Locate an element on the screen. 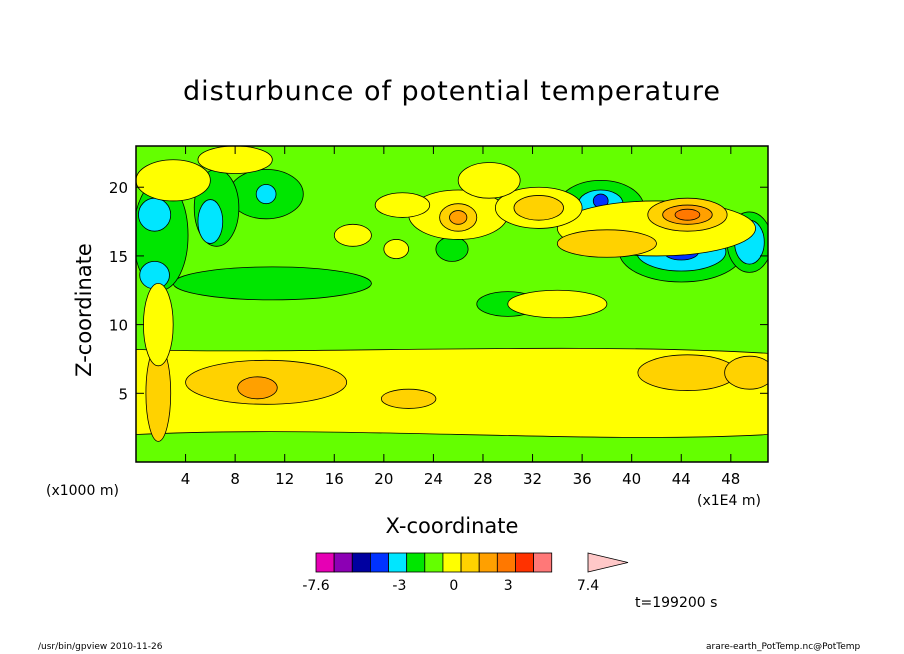  y-tick-label: 20 is located at coordinates (118, 188).